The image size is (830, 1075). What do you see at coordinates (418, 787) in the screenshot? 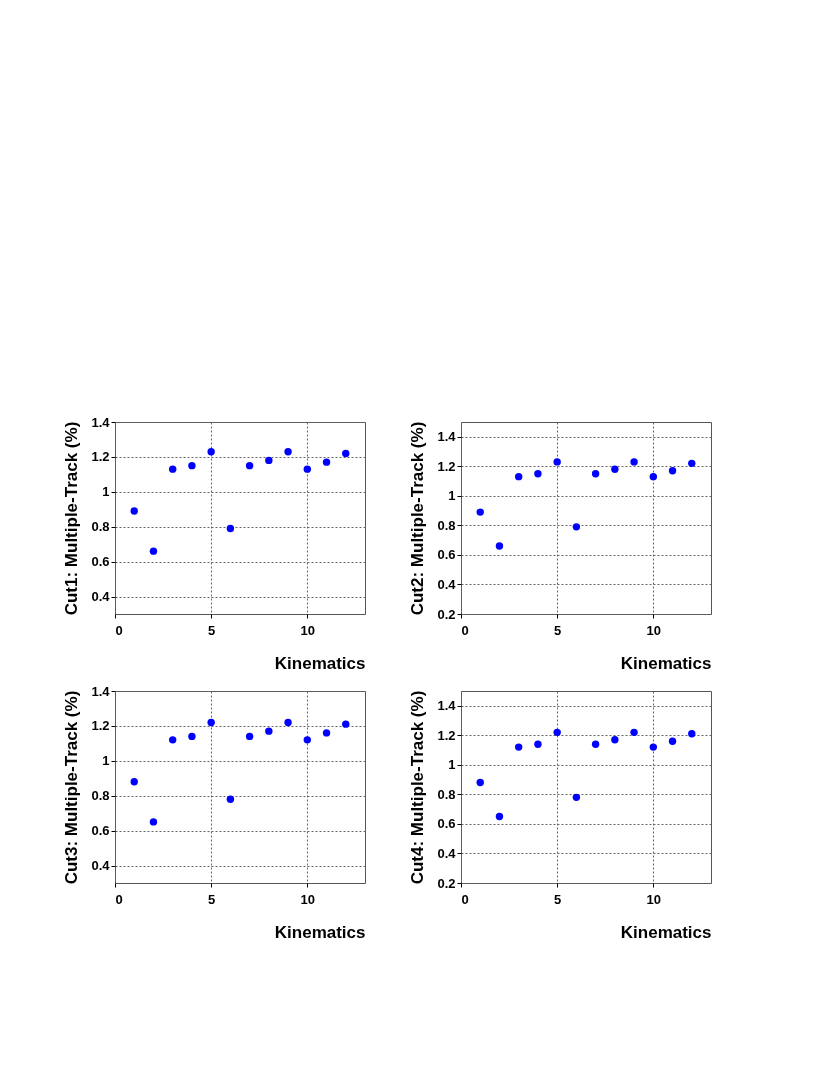
I see `y-axis-title: Cut4: Multiple-Track (%)` at bounding box center [418, 787].